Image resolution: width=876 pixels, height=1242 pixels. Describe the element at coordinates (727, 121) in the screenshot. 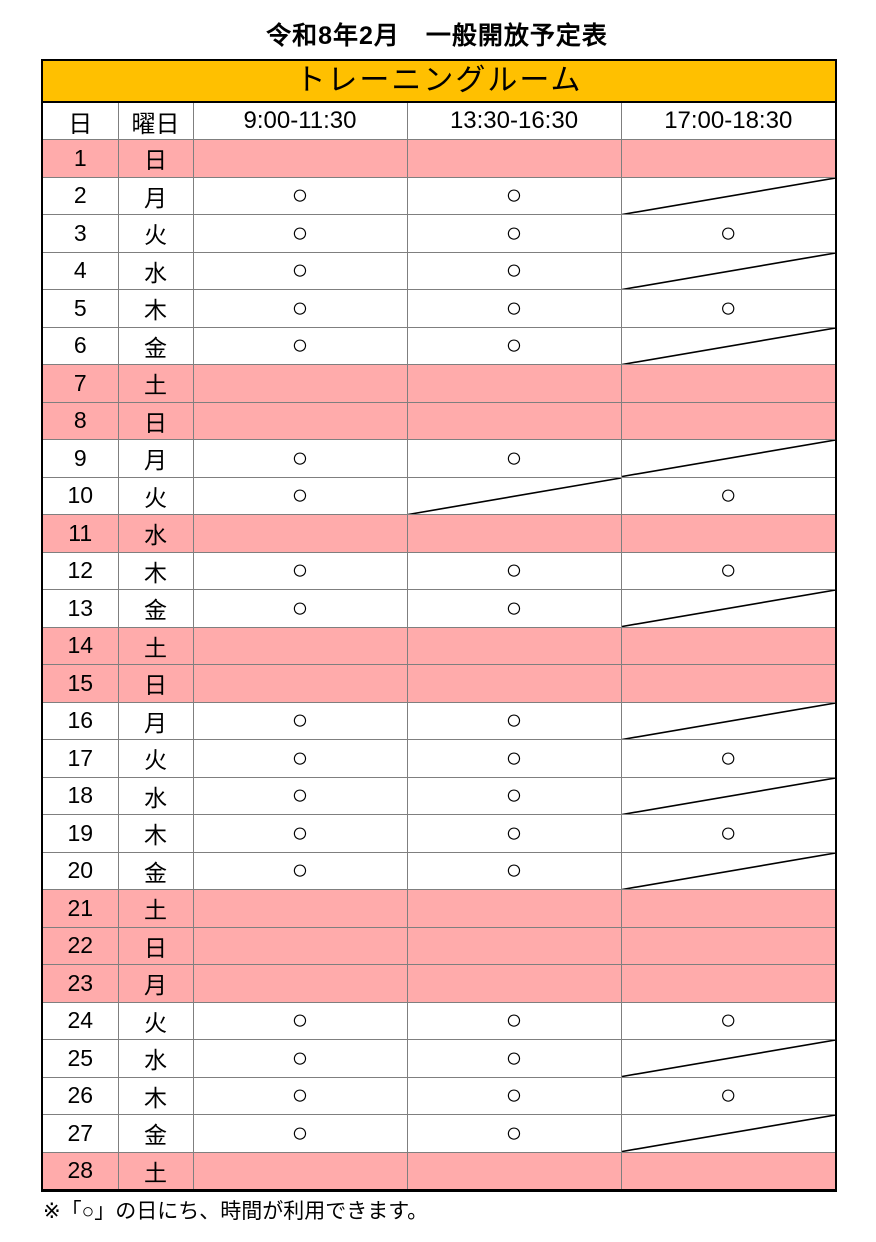

I see `column-header-evening: 17:00-18:30` at that location.